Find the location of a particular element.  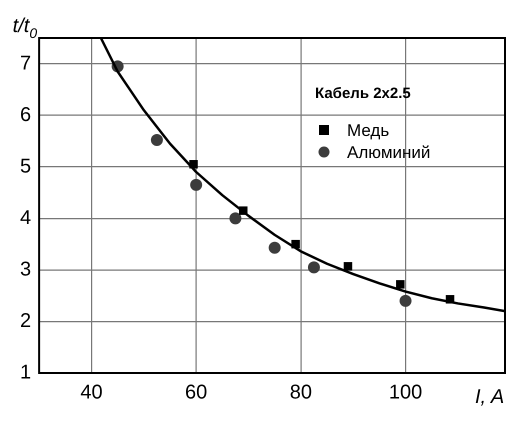

x-tick-label: 40 is located at coordinates (91, 393).